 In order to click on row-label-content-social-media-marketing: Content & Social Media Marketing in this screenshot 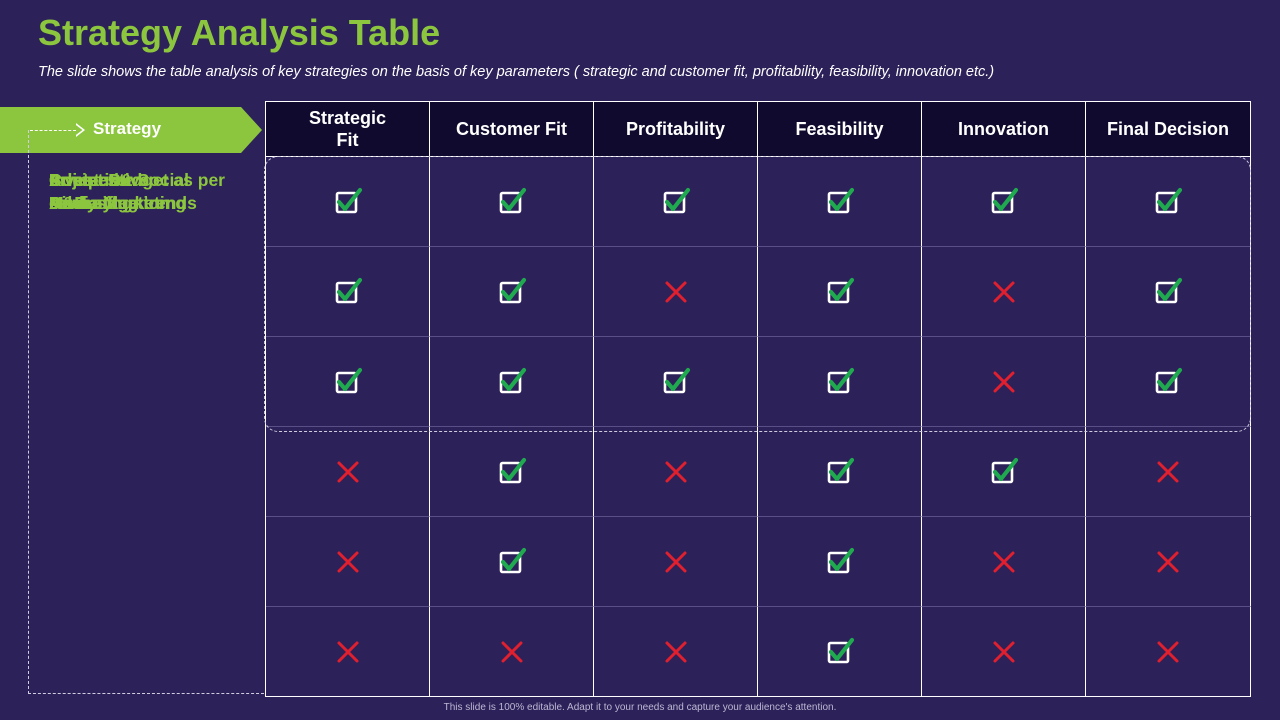, I will do `click(119, 191)`.